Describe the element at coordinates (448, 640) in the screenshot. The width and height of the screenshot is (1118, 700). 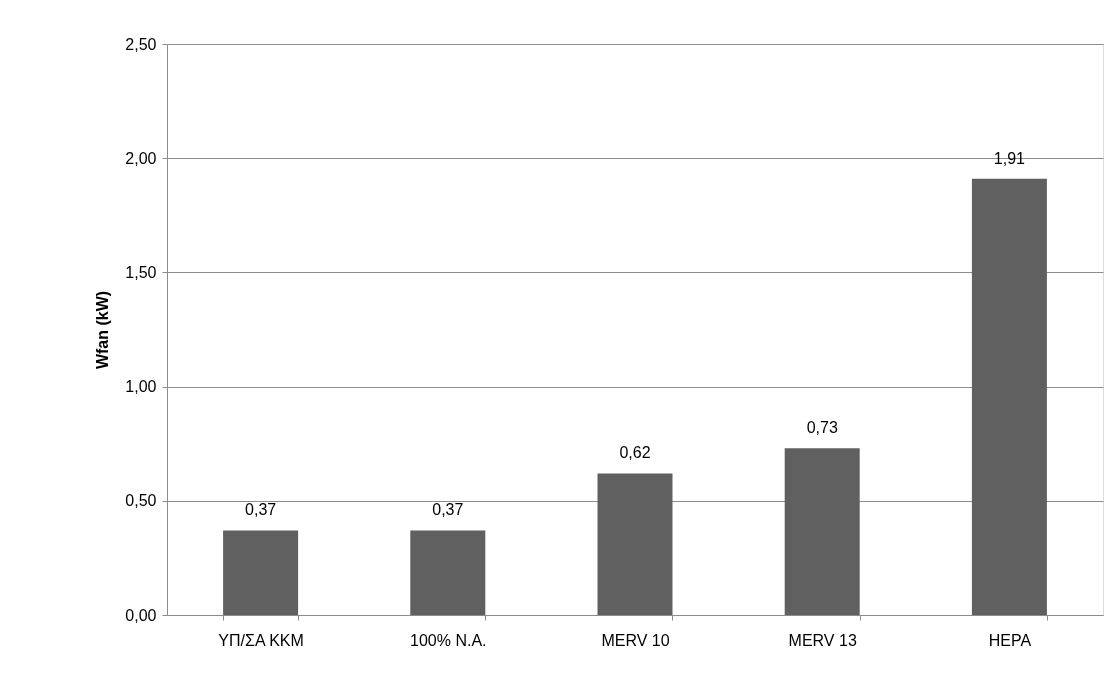
I see `x-tick-label: 100% Ν.Α.` at that location.